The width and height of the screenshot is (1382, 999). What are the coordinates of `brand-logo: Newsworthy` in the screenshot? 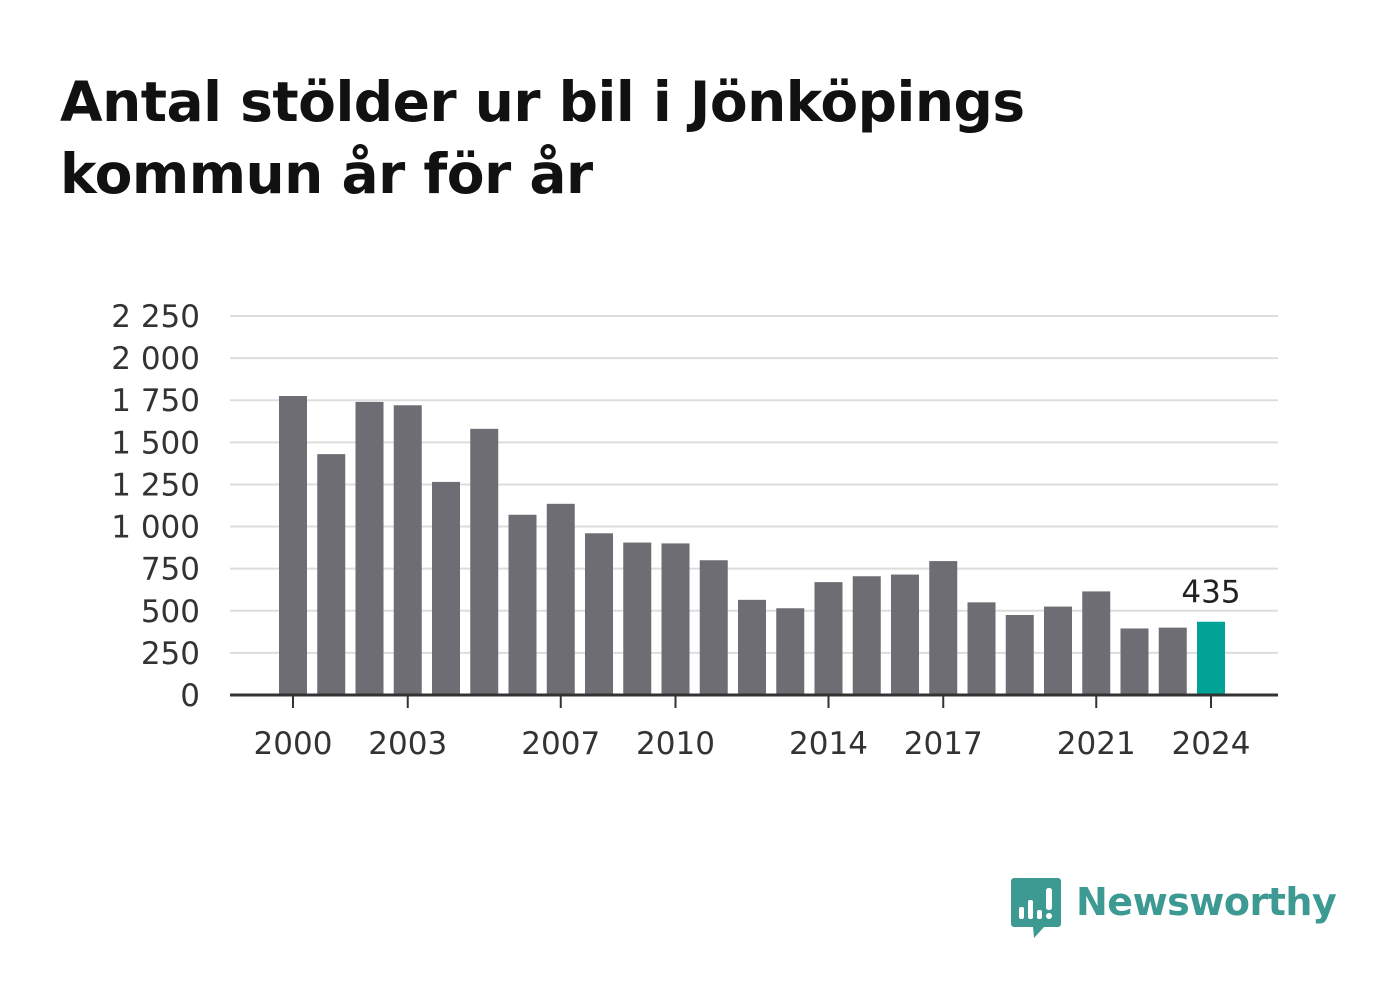 It's located at (1173, 911).